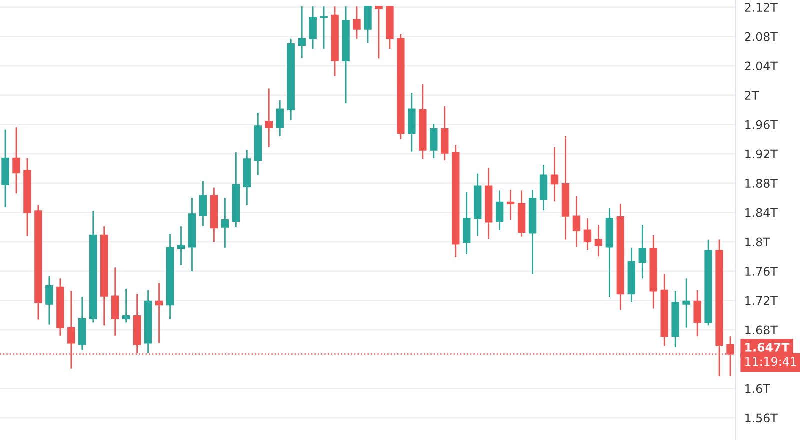 The image size is (800, 440). What do you see at coordinates (758, 242) in the screenshot?
I see `y-tick-label: 1.8T` at bounding box center [758, 242].